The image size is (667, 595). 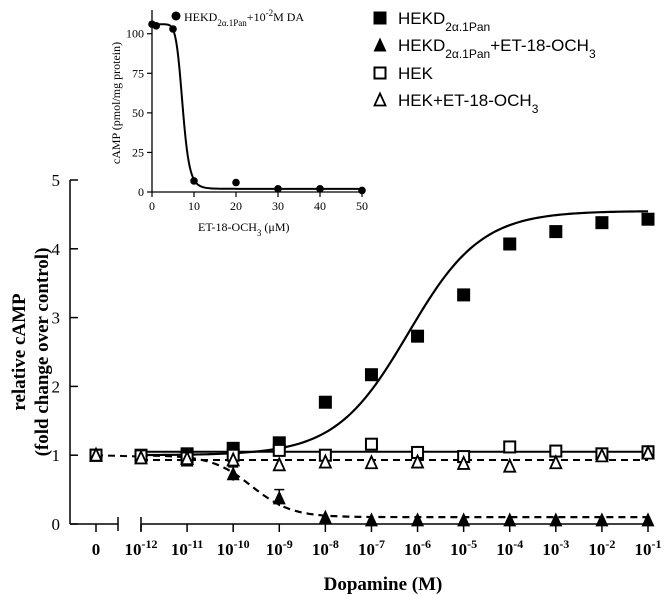 What do you see at coordinates (141, 192) in the screenshot?
I see `inset-y-tick-label: 0` at bounding box center [141, 192].